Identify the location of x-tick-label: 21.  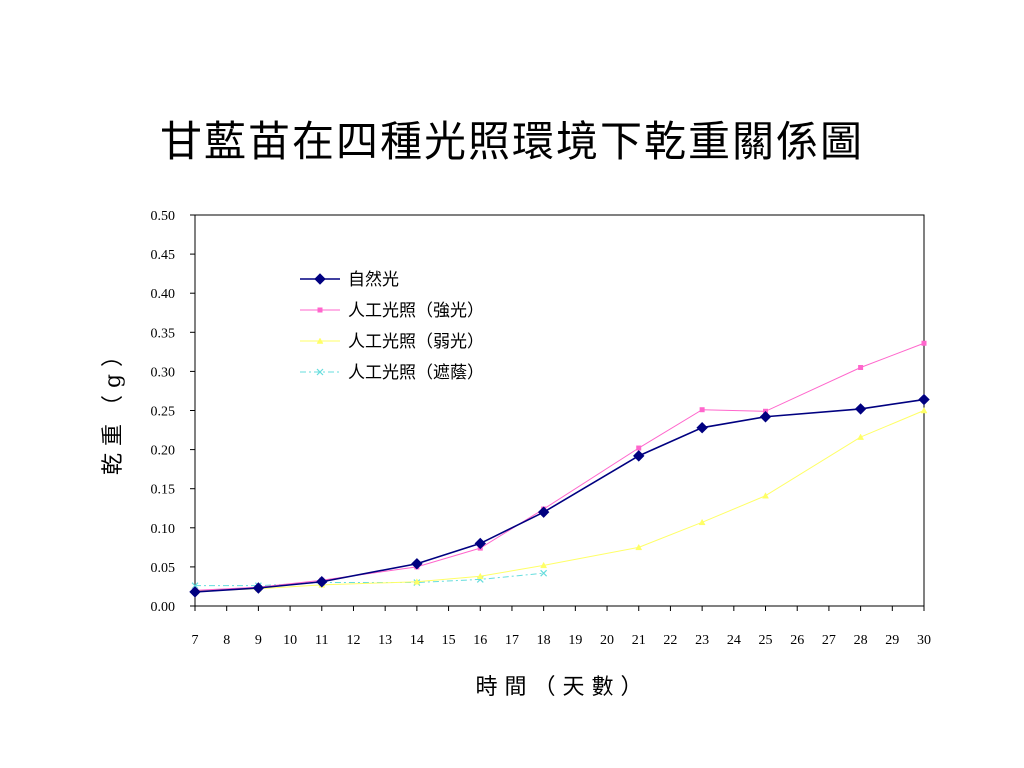
(639, 640).